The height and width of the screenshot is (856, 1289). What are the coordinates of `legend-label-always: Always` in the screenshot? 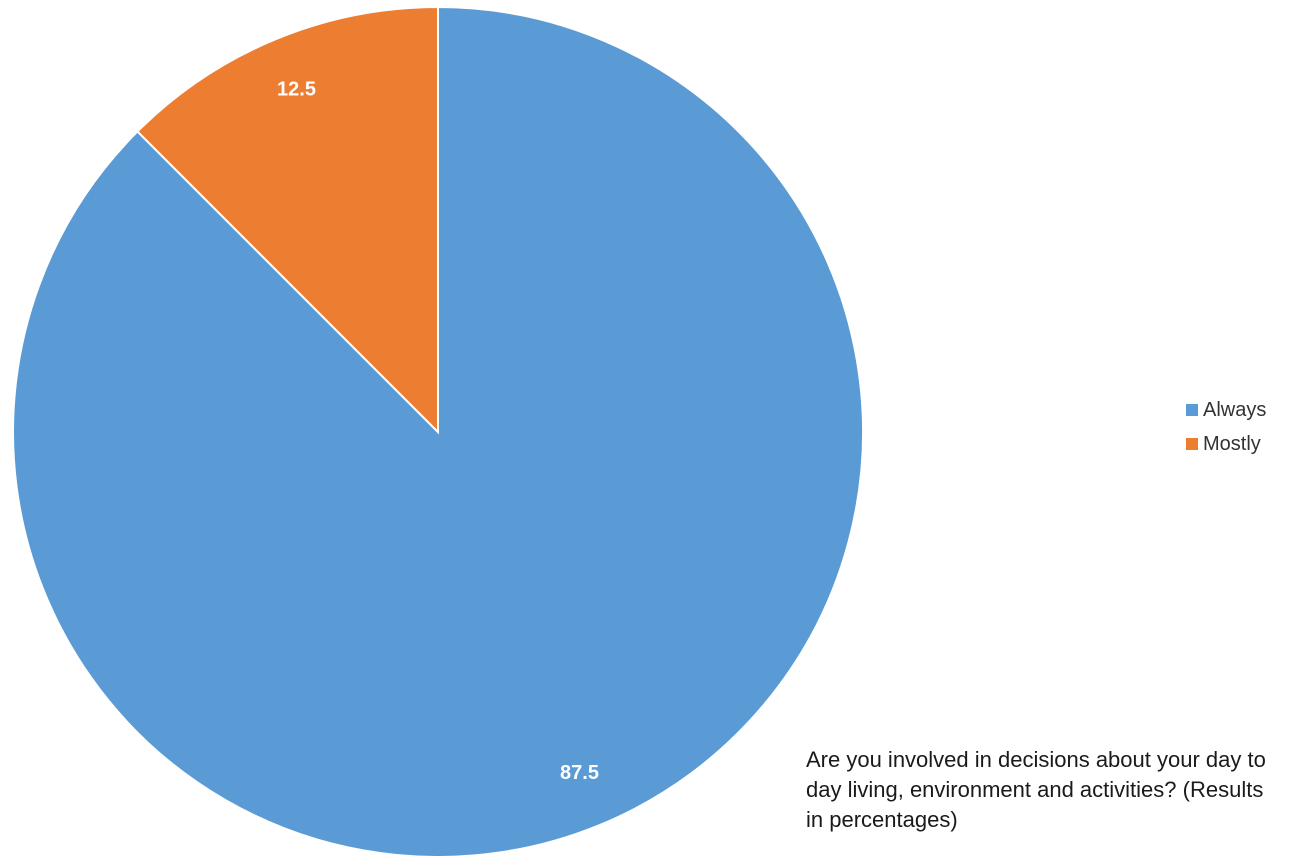 It's located at (1235, 410).